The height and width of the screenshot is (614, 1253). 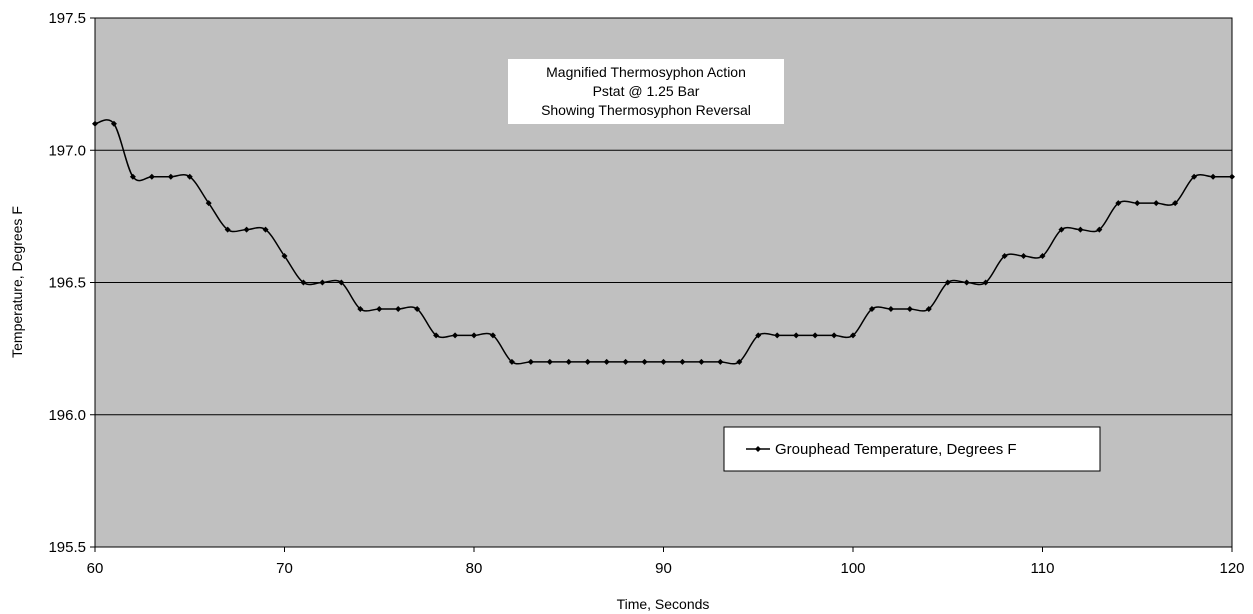 I want to click on y-tick-label: 197.0, so click(x=67, y=150).